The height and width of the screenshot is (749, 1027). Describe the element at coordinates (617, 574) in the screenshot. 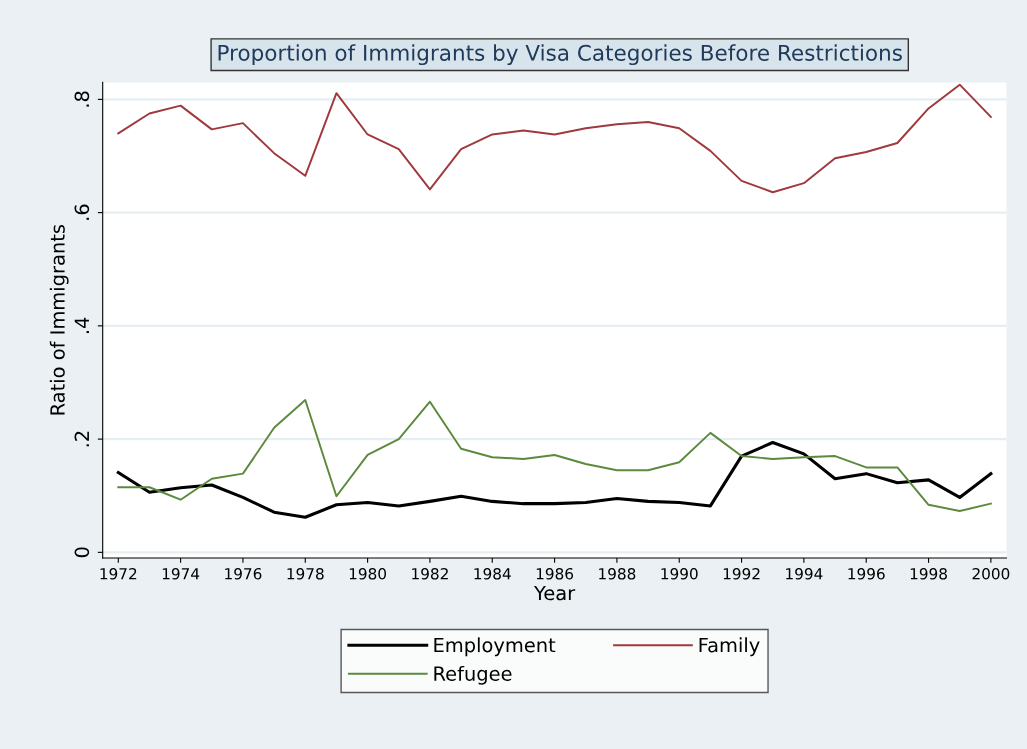

I see `x-tick-label: 1988` at that location.